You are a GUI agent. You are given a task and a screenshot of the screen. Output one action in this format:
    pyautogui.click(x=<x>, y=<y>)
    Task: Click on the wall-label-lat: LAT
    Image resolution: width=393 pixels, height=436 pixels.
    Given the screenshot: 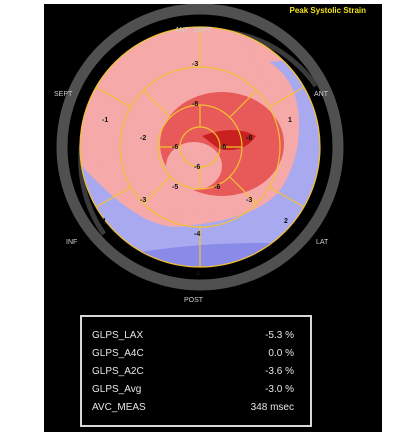 What is the action you would take?
    pyautogui.click(x=322, y=242)
    